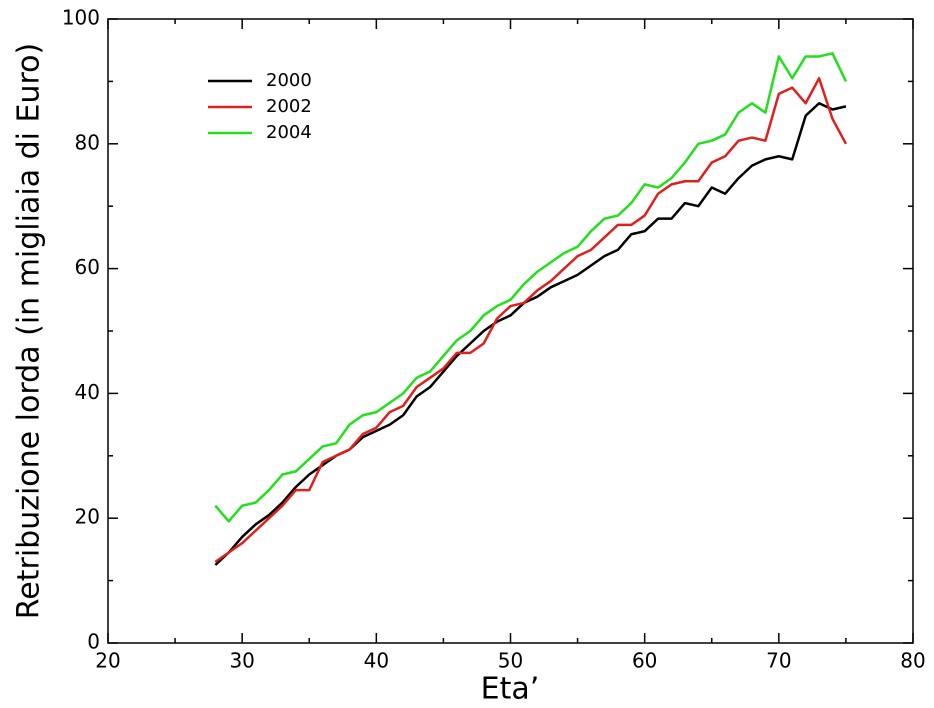 This screenshot has height=708, width=934. What do you see at coordinates (107, 661) in the screenshot?
I see `x-tick-label: 20` at bounding box center [107, 661].